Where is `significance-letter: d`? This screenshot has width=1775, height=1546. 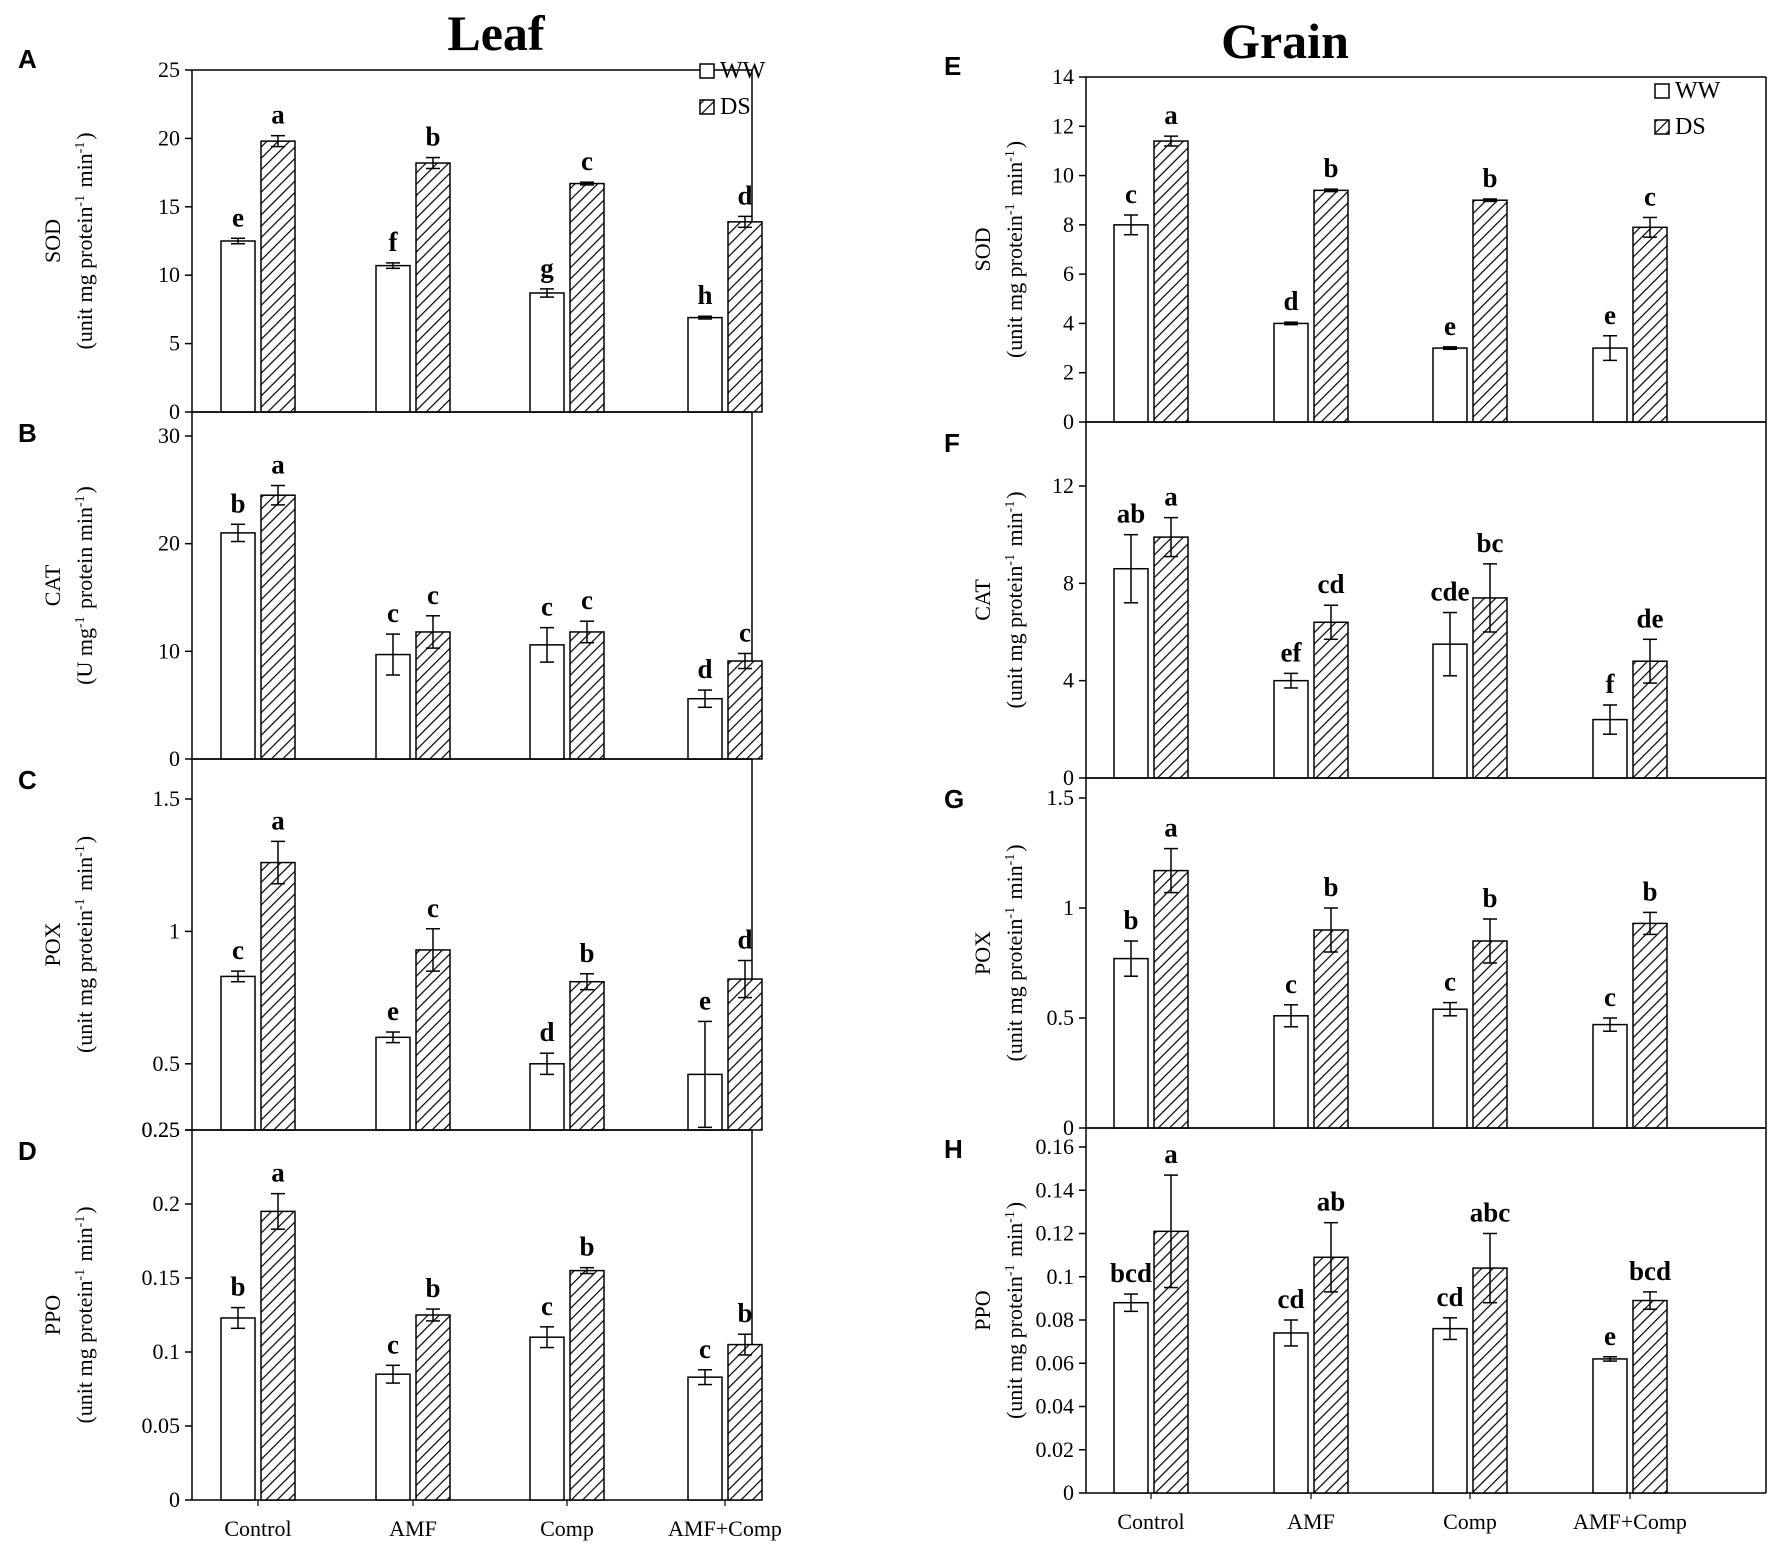 significance-letter: d is located at coordinates (704, 669).